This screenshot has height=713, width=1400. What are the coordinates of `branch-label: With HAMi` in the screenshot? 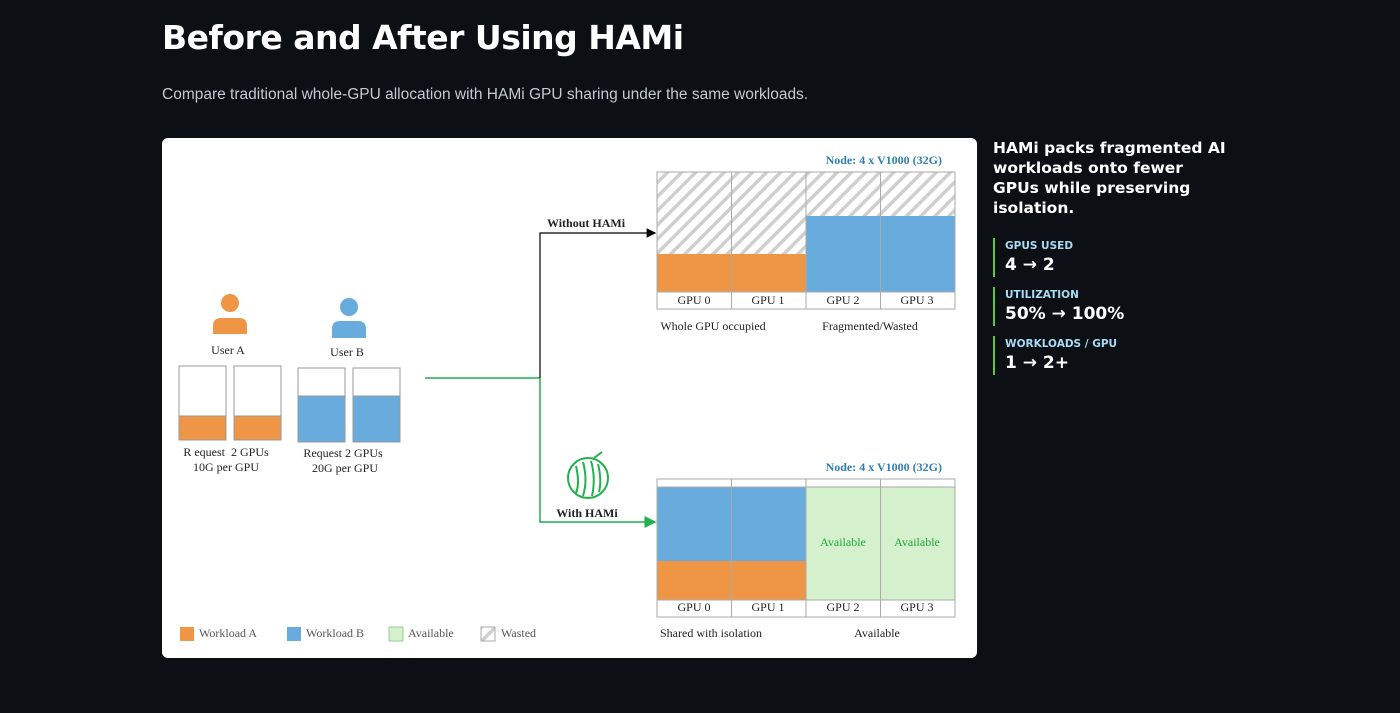 It's located at (587, 513).